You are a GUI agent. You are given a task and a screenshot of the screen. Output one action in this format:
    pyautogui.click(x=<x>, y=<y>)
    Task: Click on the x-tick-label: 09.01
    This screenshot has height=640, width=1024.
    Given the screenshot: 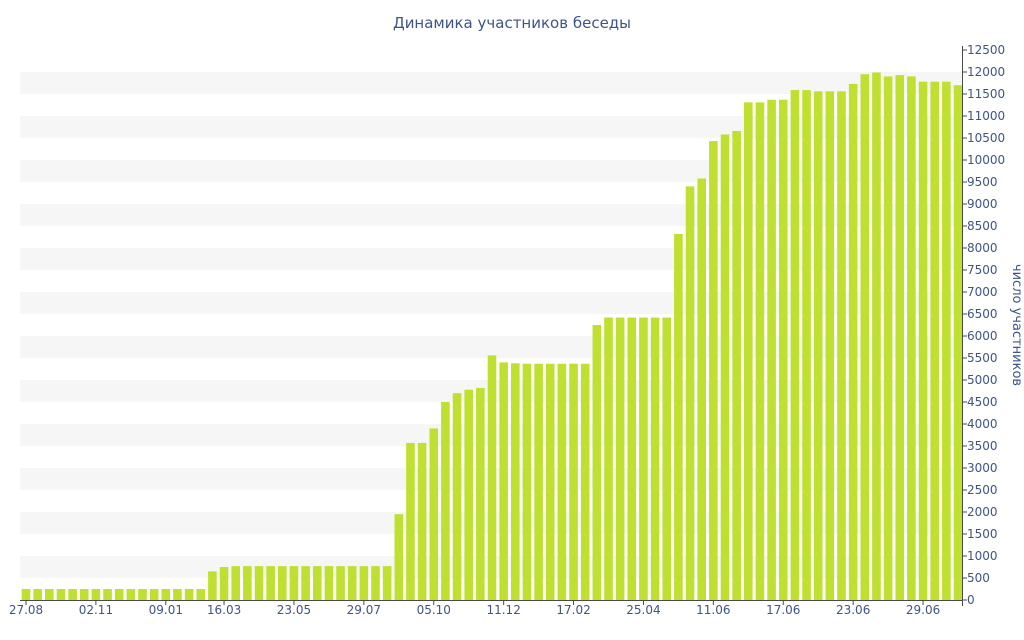 What is the action you would take?
    pyautogui.click(x=166, y=610)
    